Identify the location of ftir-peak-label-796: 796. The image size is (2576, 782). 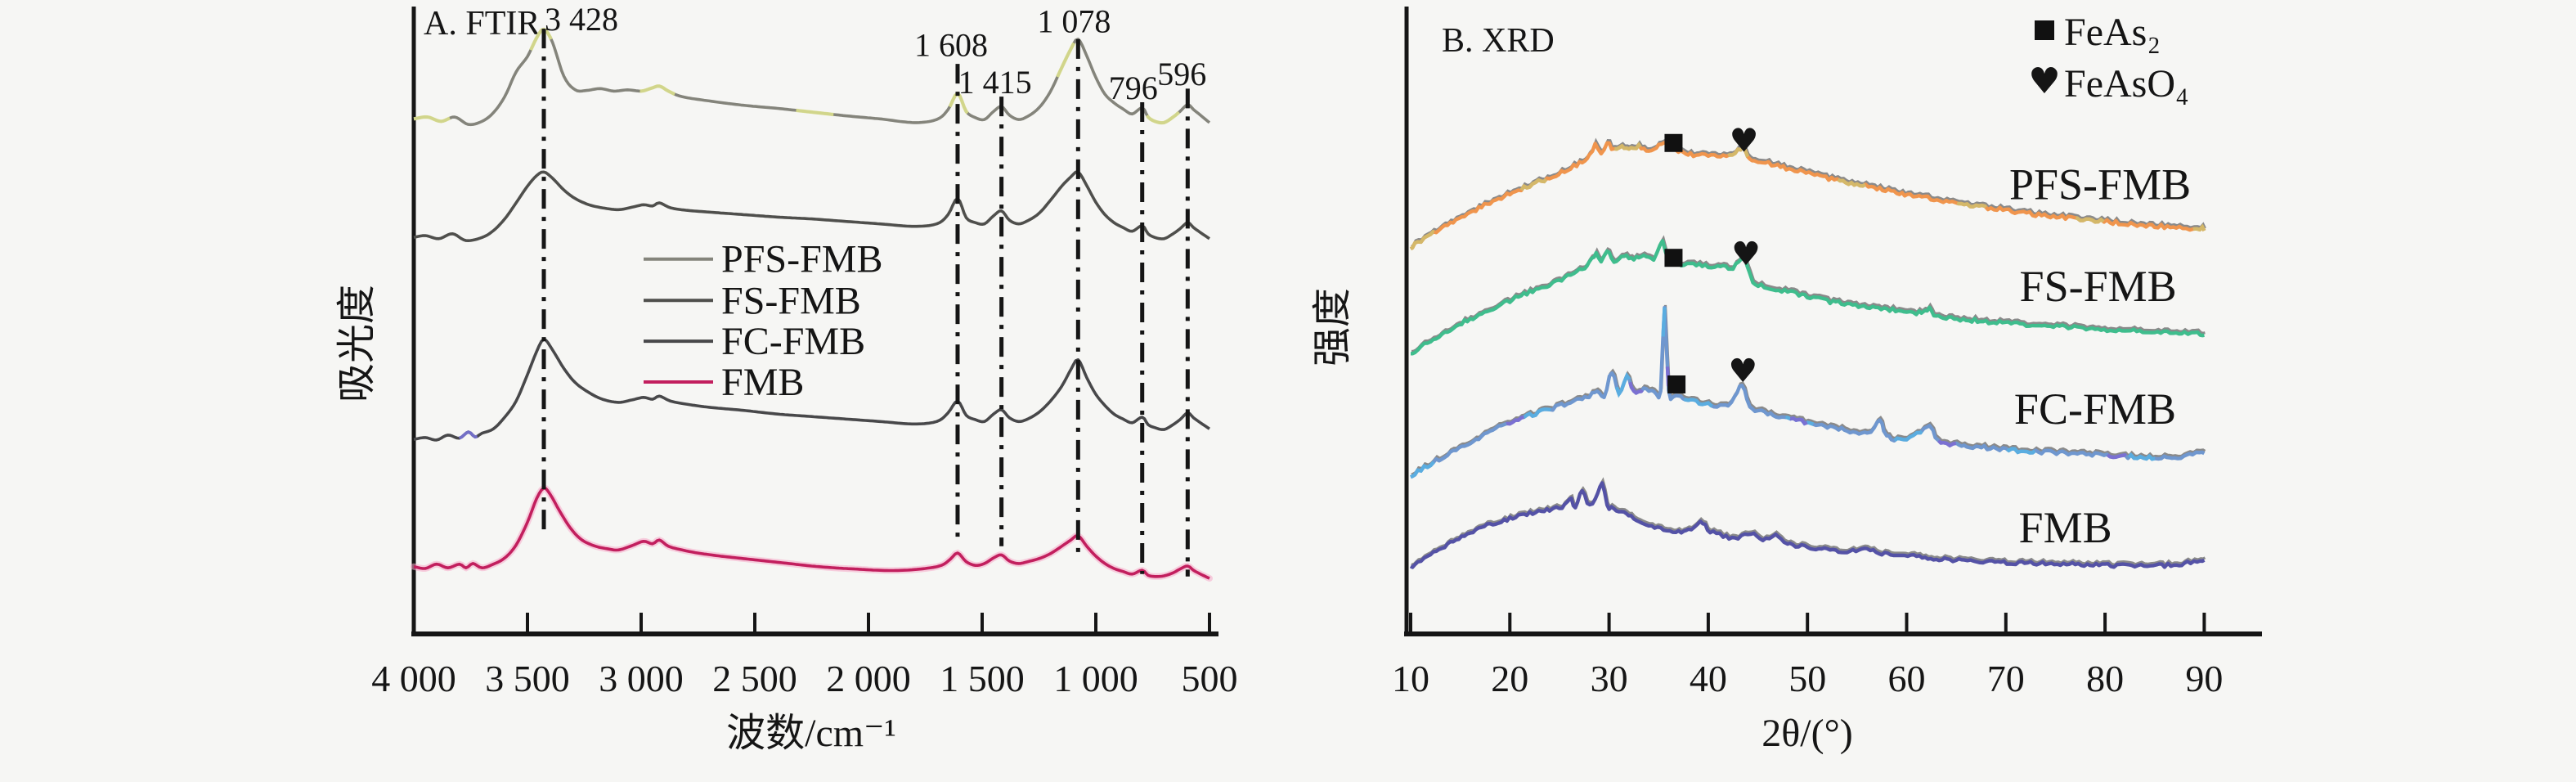
(1134, 88).